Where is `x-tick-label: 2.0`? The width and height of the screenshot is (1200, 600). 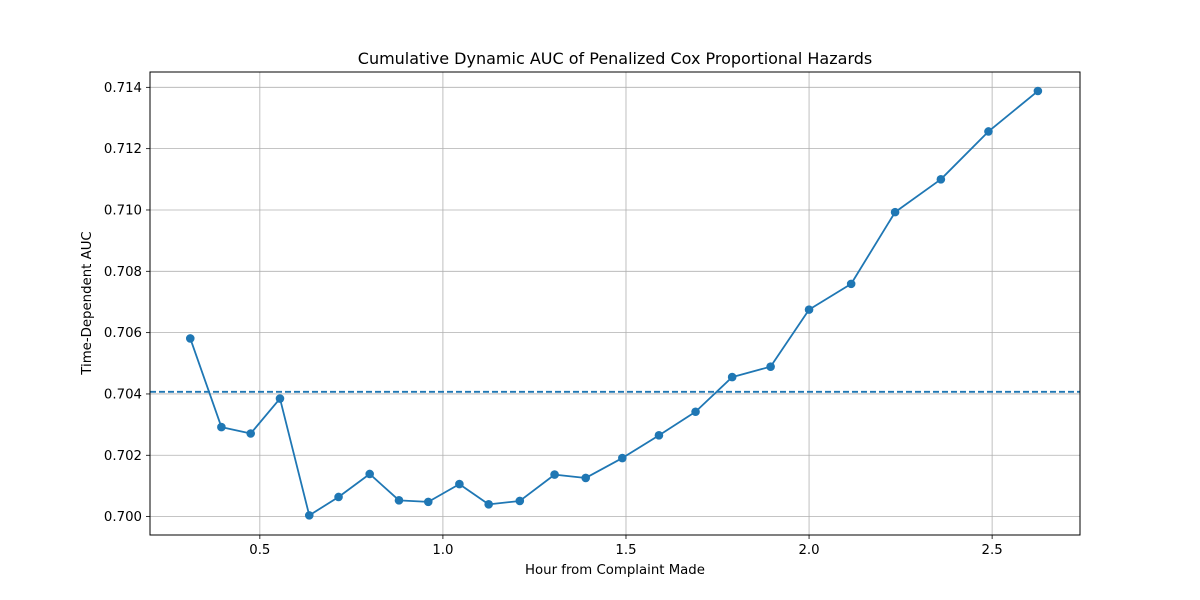 x-tick-label: 2.0 is located at coordinates (808, 550).